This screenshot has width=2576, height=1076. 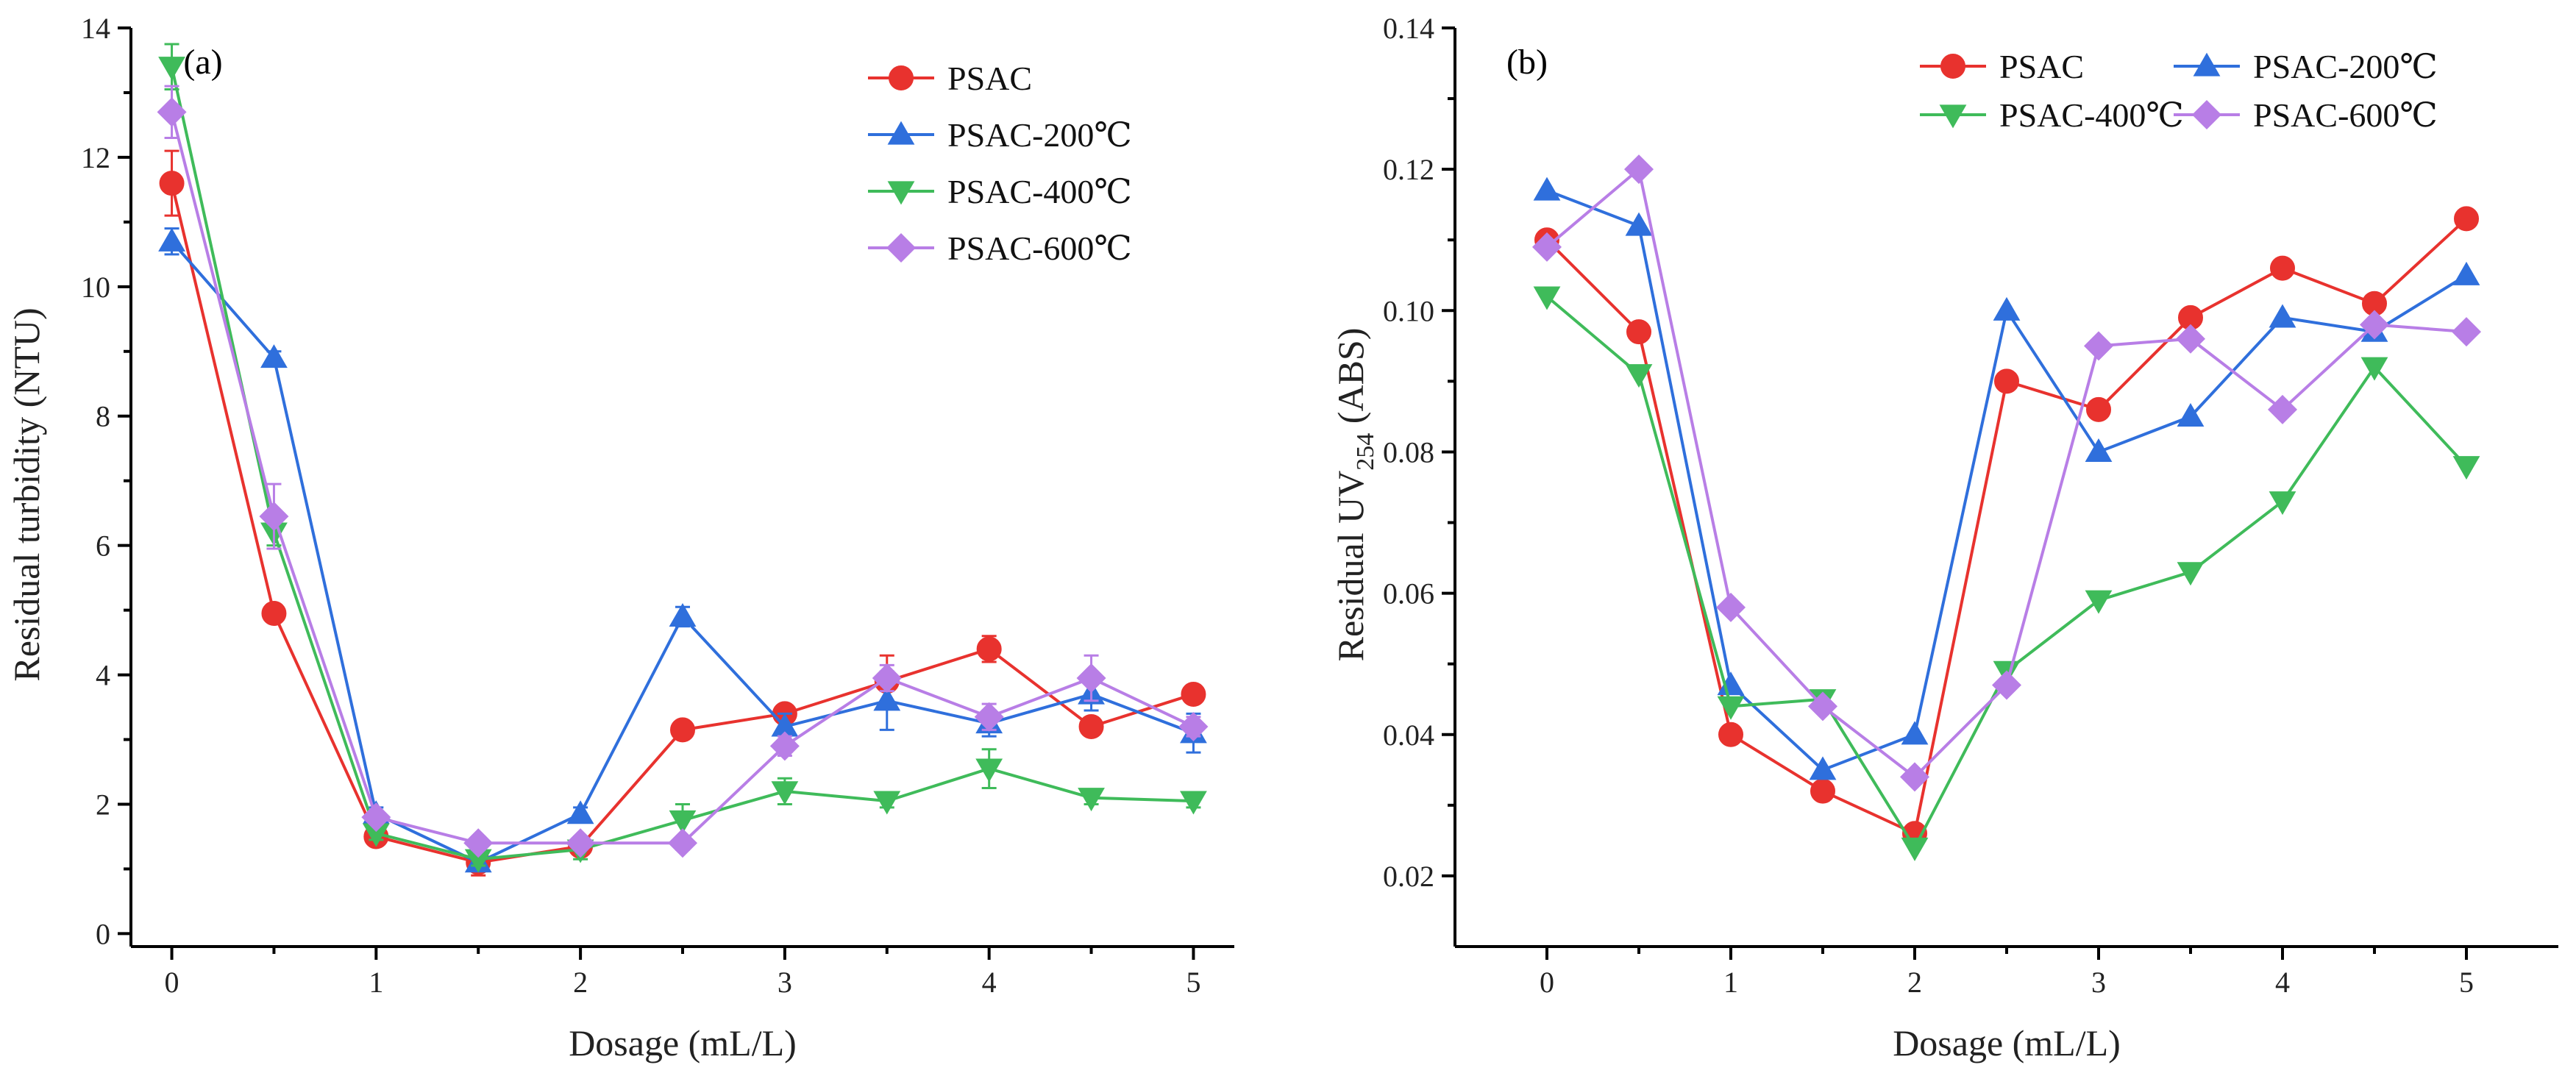 What do you see at coordinates (95, 28) in the screenshot?
I see `y-tick-label: 14` at bounding box center [95, 28].